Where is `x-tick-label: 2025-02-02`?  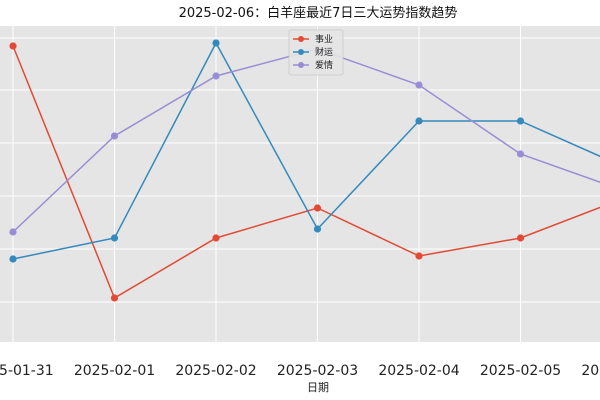 x-tick-label: 2025-02-02 is located at coordinates (215, 371).